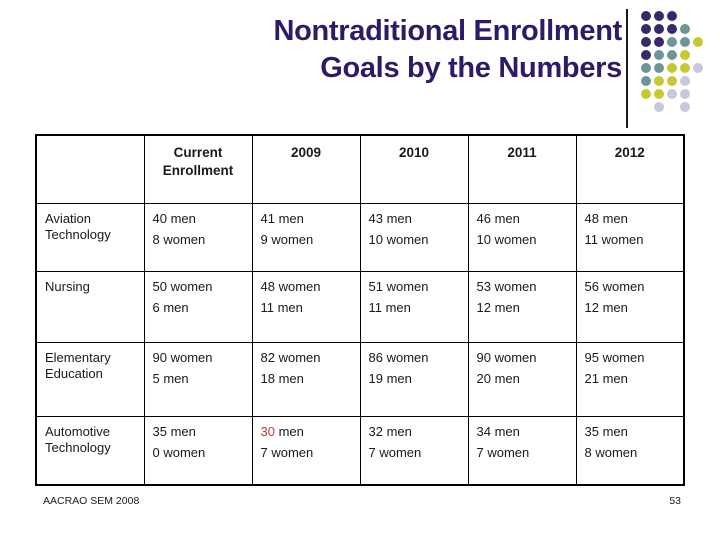 The image size is (720, 540). I want to click on row-label-aviation-technology: Aviation Technology, so click(90, 237).